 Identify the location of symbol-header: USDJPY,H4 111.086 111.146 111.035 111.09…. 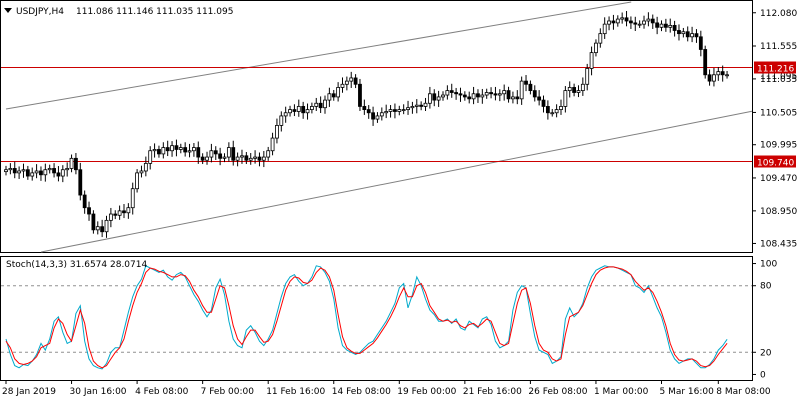
(118, 12).